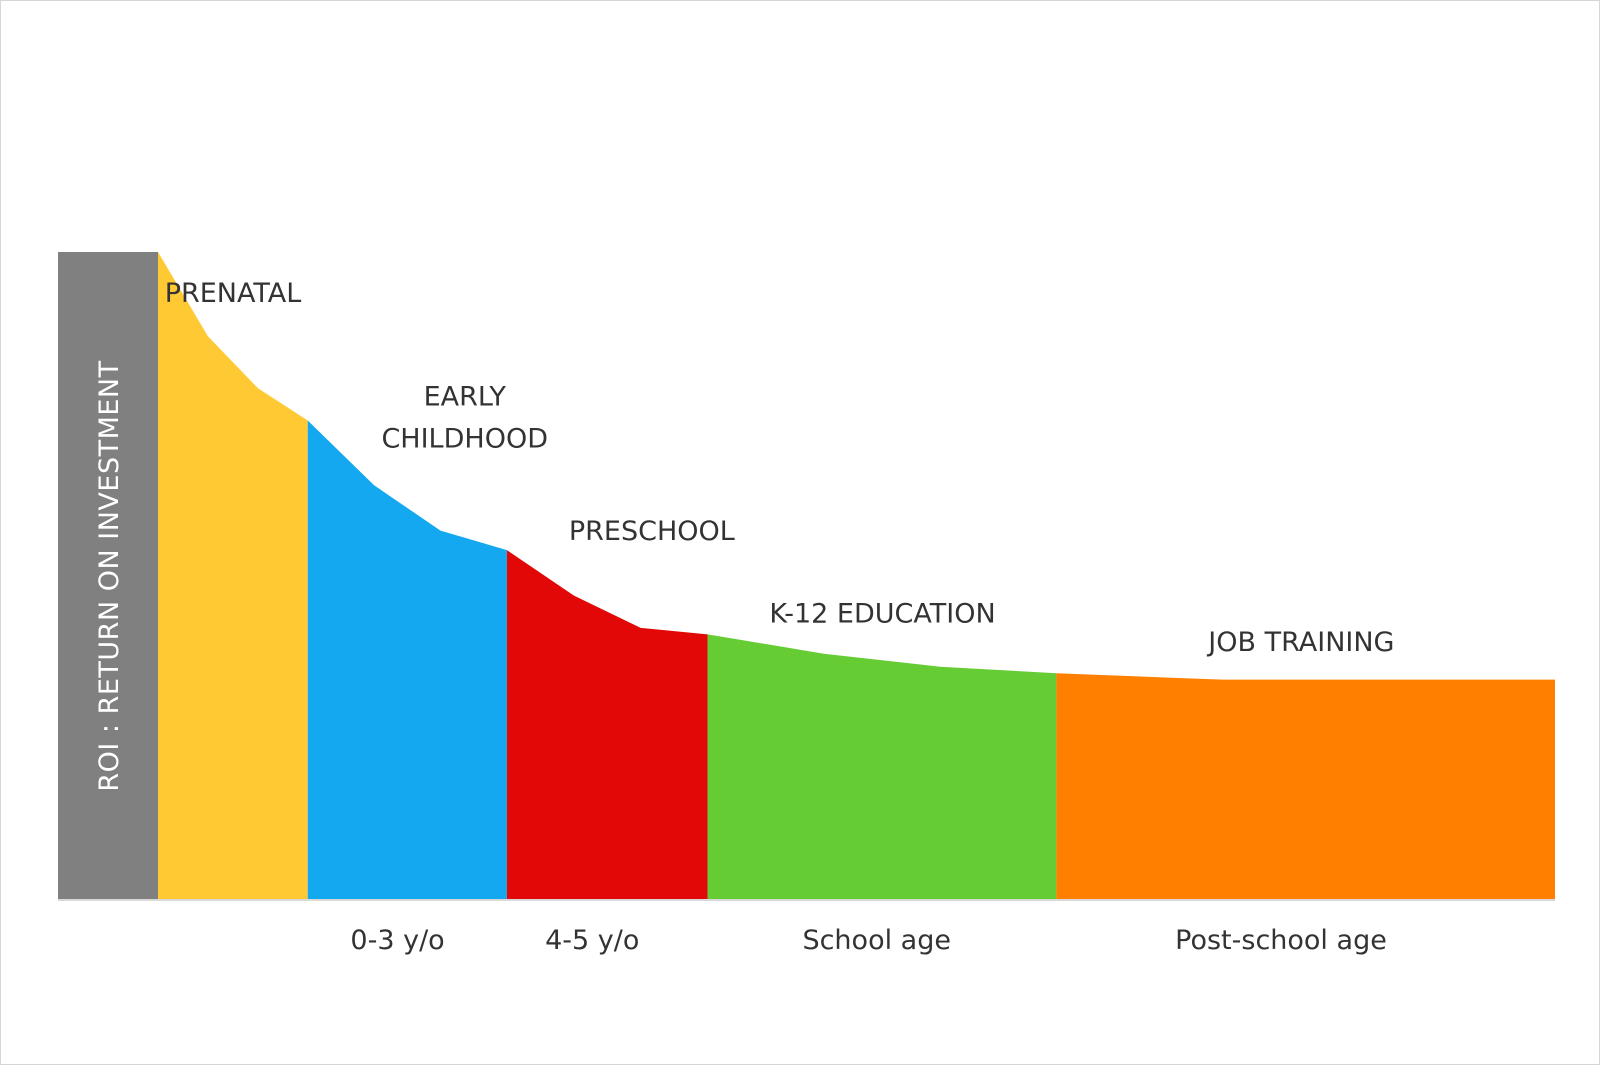  I want to click on y-axis-label: ROI : RETURN ON INVESTMENT, so click(109, 575).